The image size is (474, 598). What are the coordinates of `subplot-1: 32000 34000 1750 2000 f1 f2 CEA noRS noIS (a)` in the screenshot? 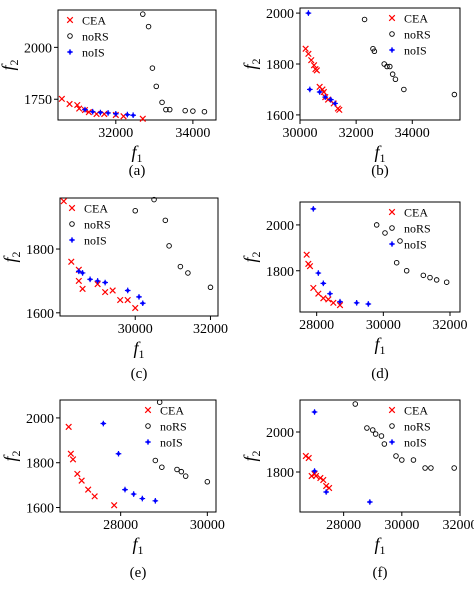 It's located at (108, 94).